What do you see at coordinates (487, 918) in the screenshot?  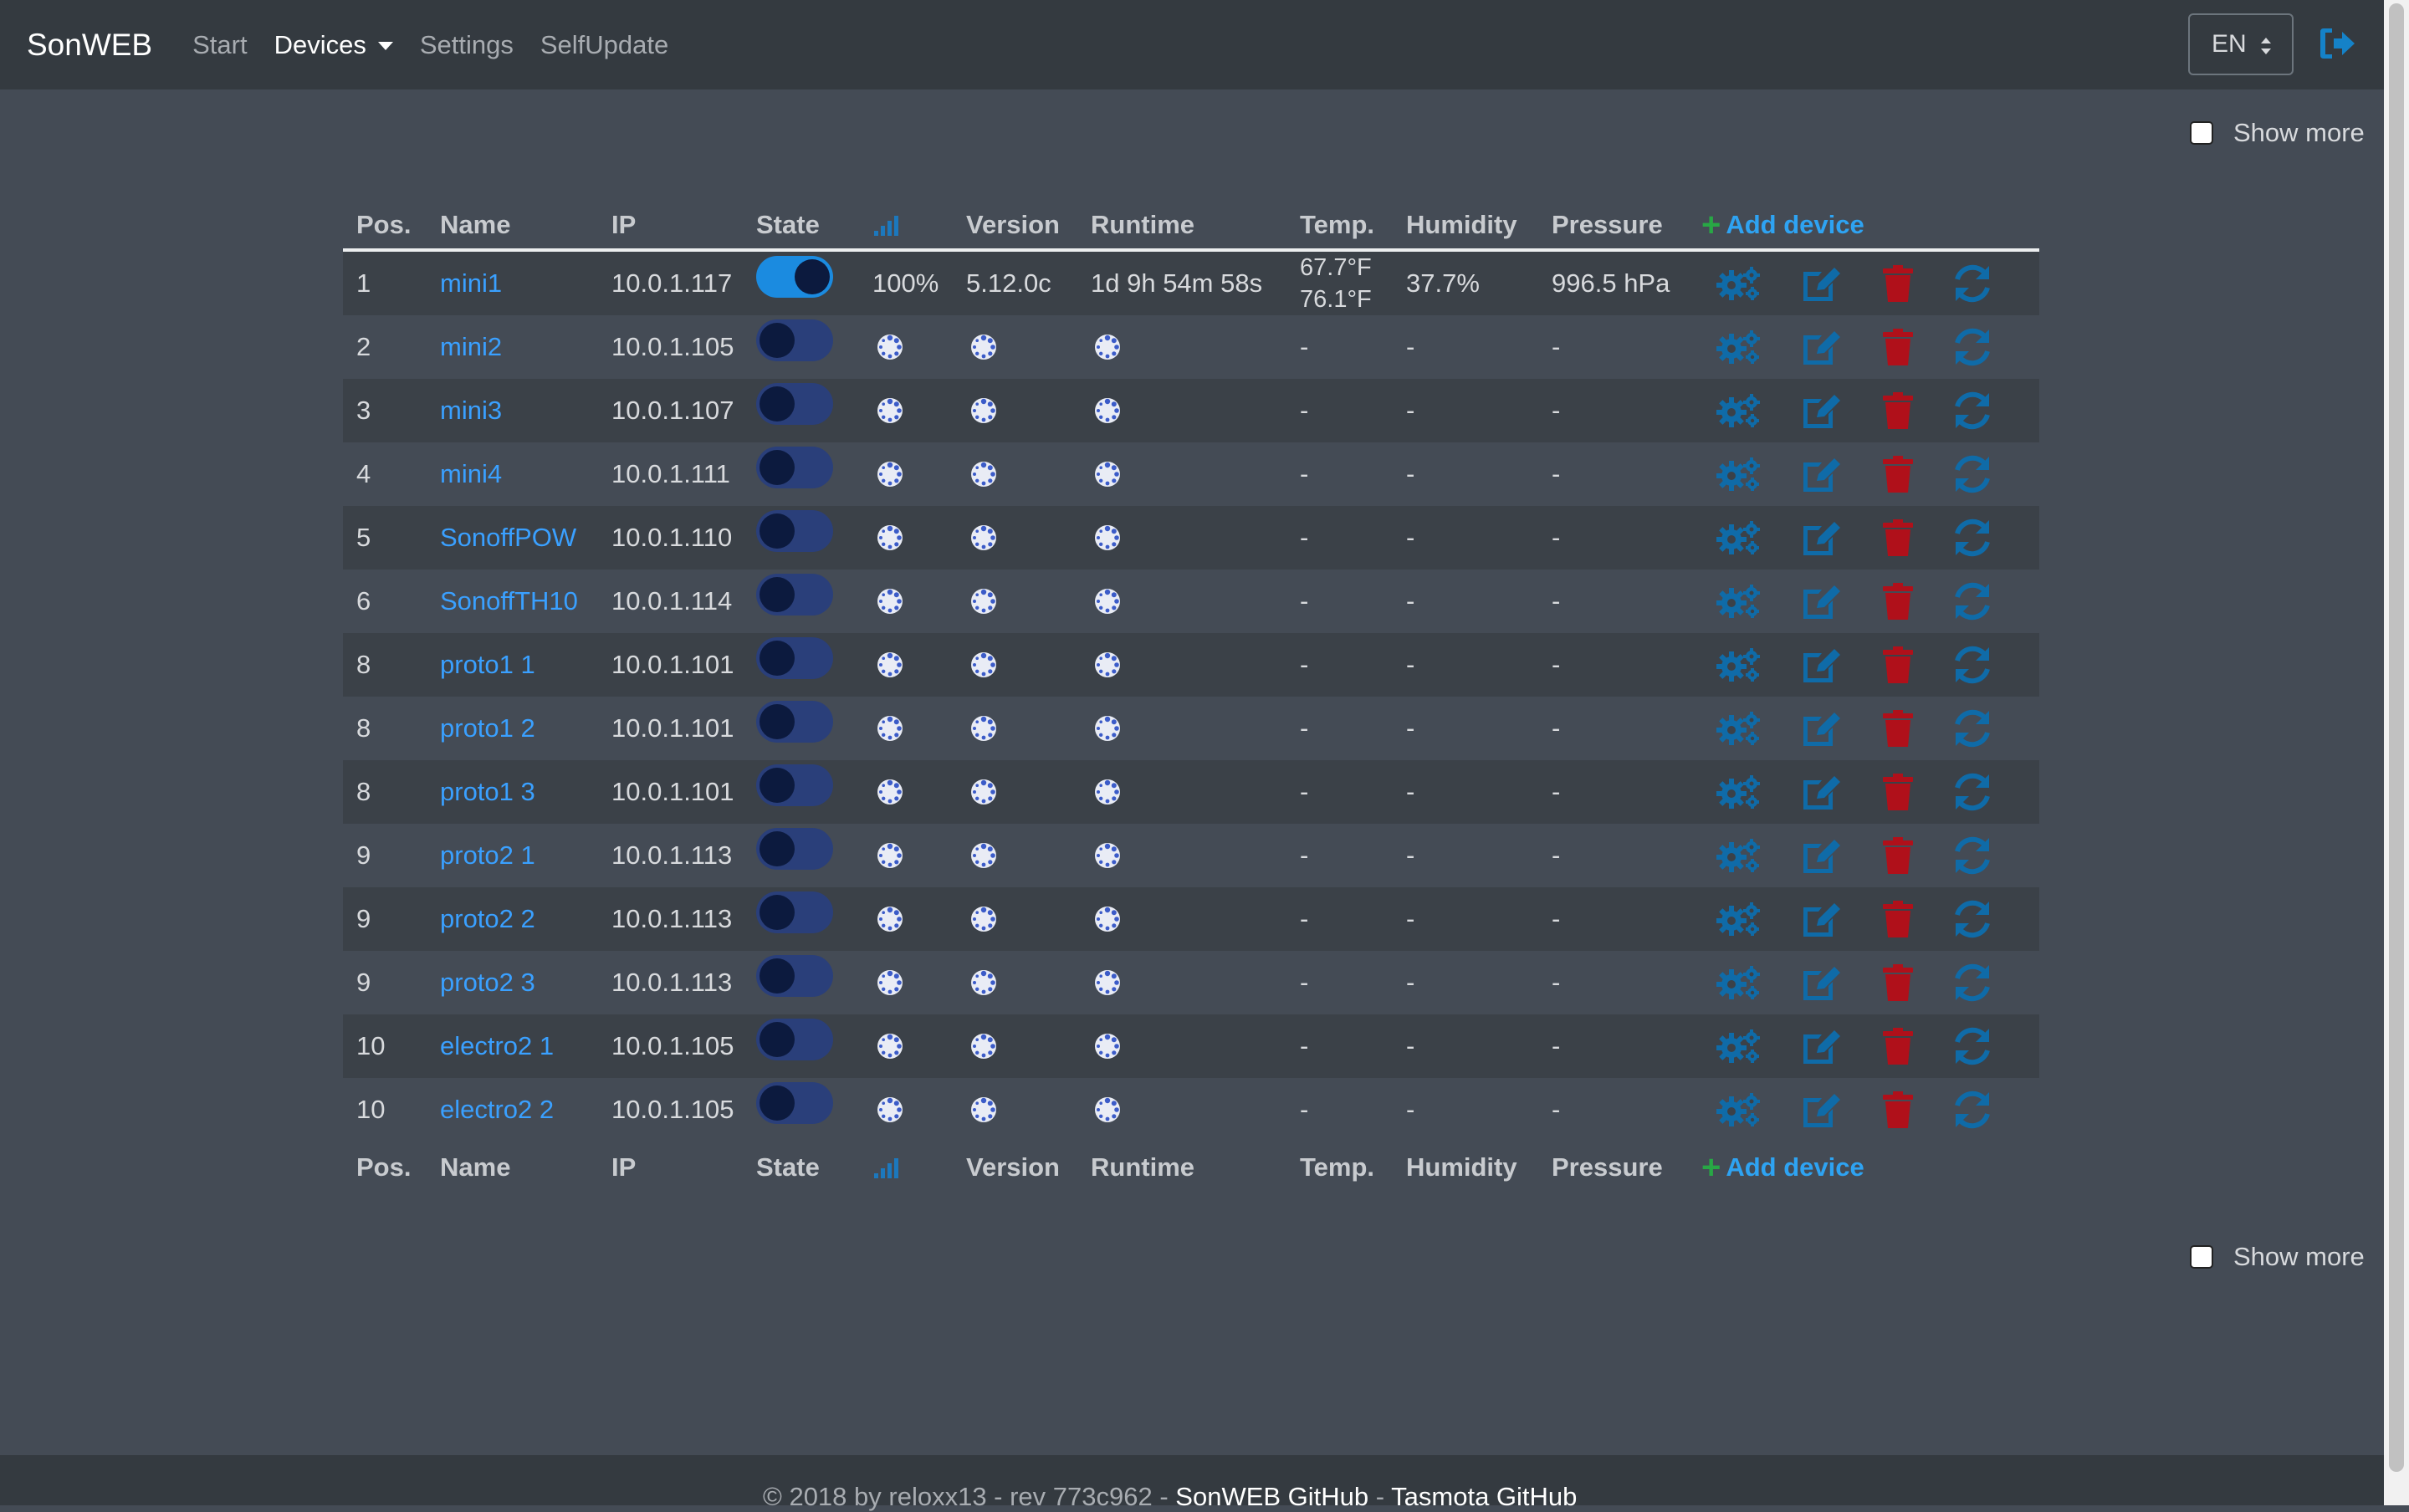 I see `device-name-link: proto2 2` at bounding box center [487, 918].